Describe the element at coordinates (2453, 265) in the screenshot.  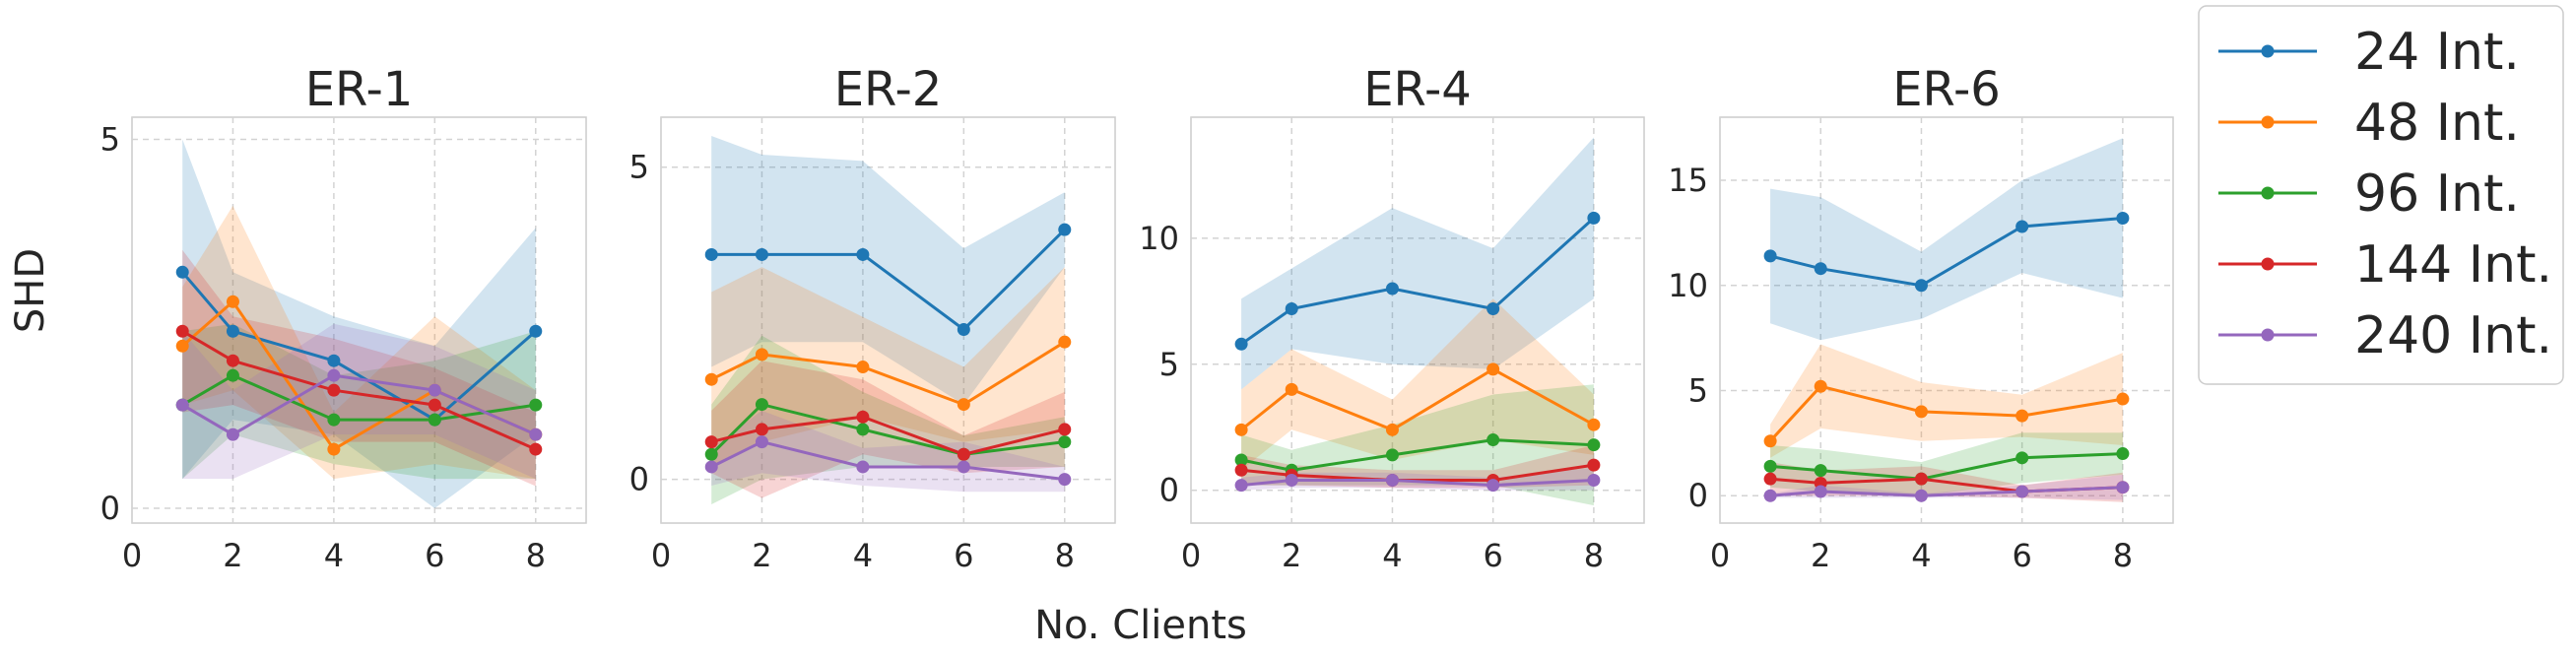
I see `legend-label: 144 Int.` at that location.